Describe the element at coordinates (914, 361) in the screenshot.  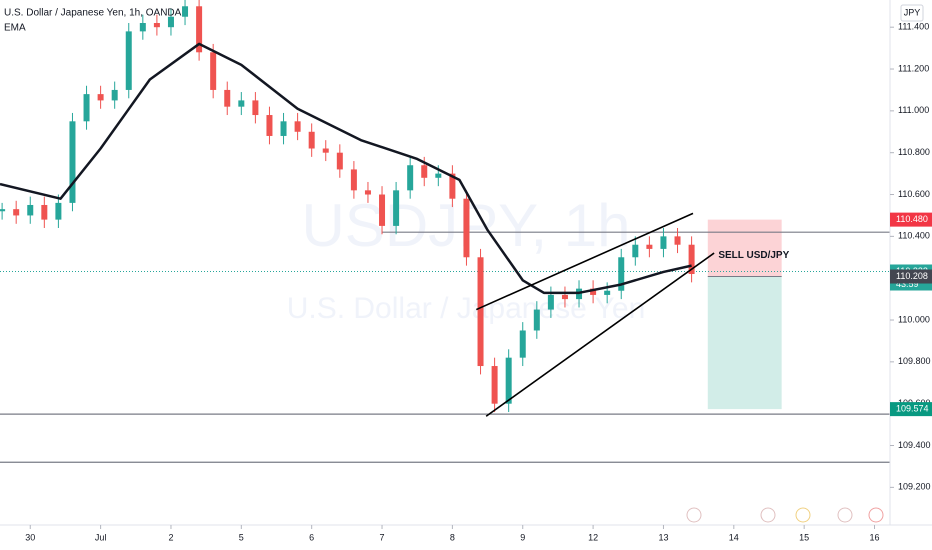
I see `y-tick-label: 109.800` at that location.